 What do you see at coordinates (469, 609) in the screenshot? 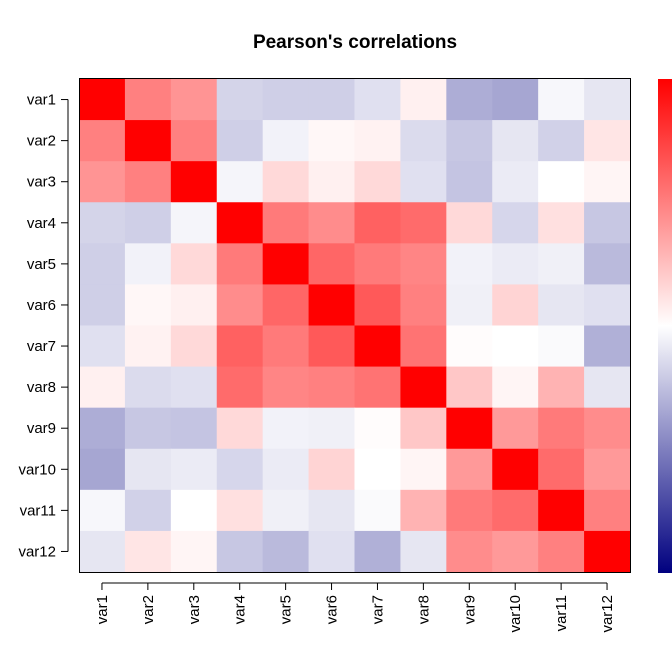
I see `x-tick-label-var9: var9` at bounding box center [469, 609].